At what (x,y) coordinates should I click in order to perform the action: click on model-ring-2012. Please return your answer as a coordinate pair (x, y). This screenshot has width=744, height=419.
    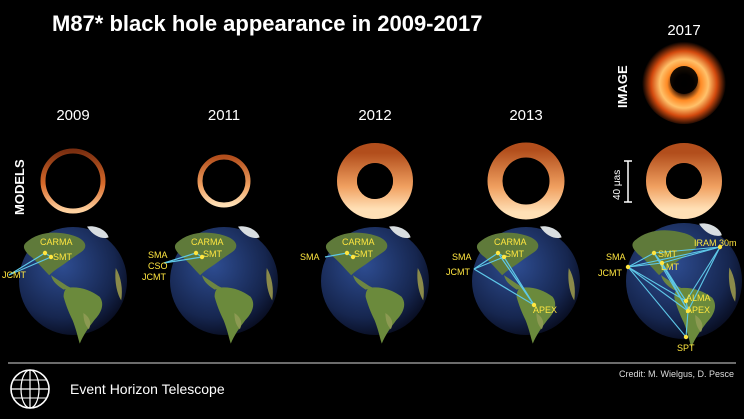
    Looking at the image, I should click on (375, 181).